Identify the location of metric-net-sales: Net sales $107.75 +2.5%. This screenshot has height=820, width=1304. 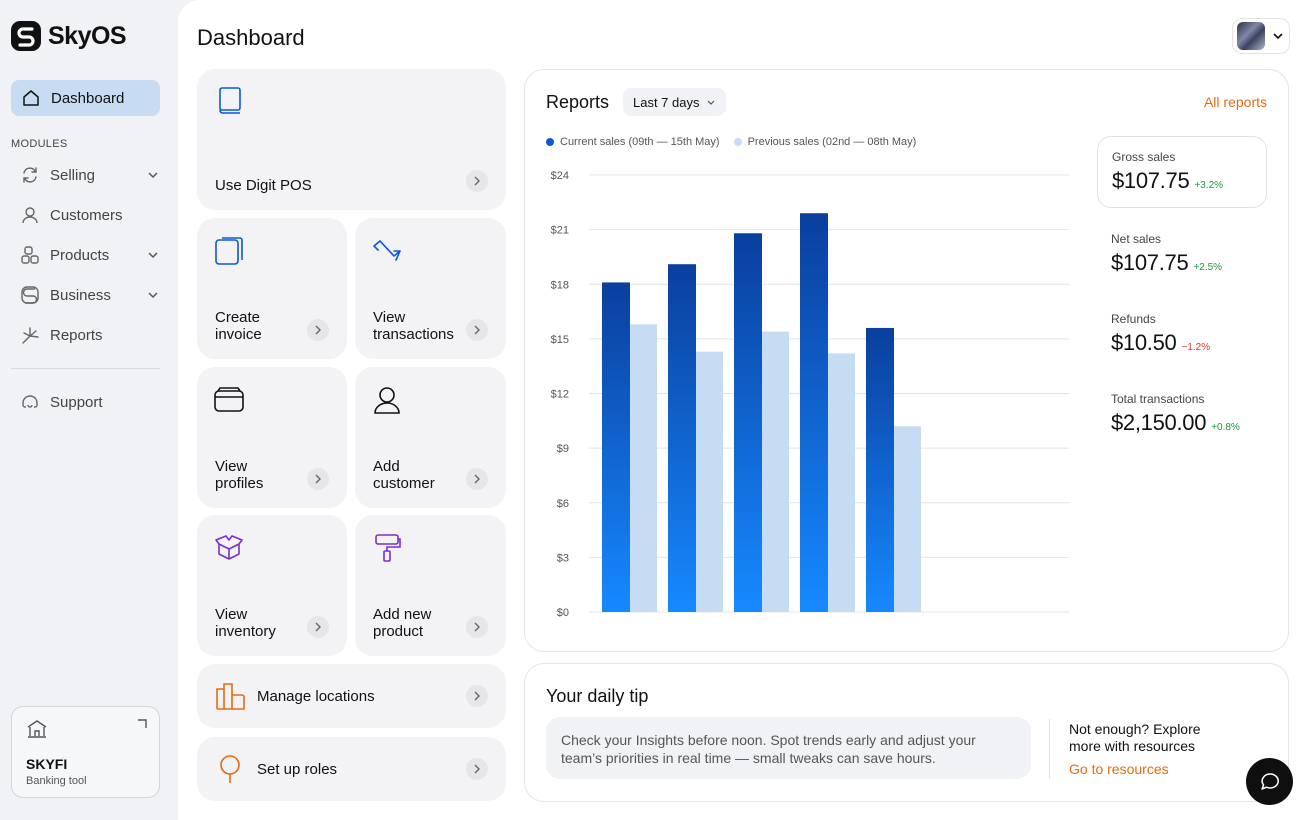
(1182, 254).